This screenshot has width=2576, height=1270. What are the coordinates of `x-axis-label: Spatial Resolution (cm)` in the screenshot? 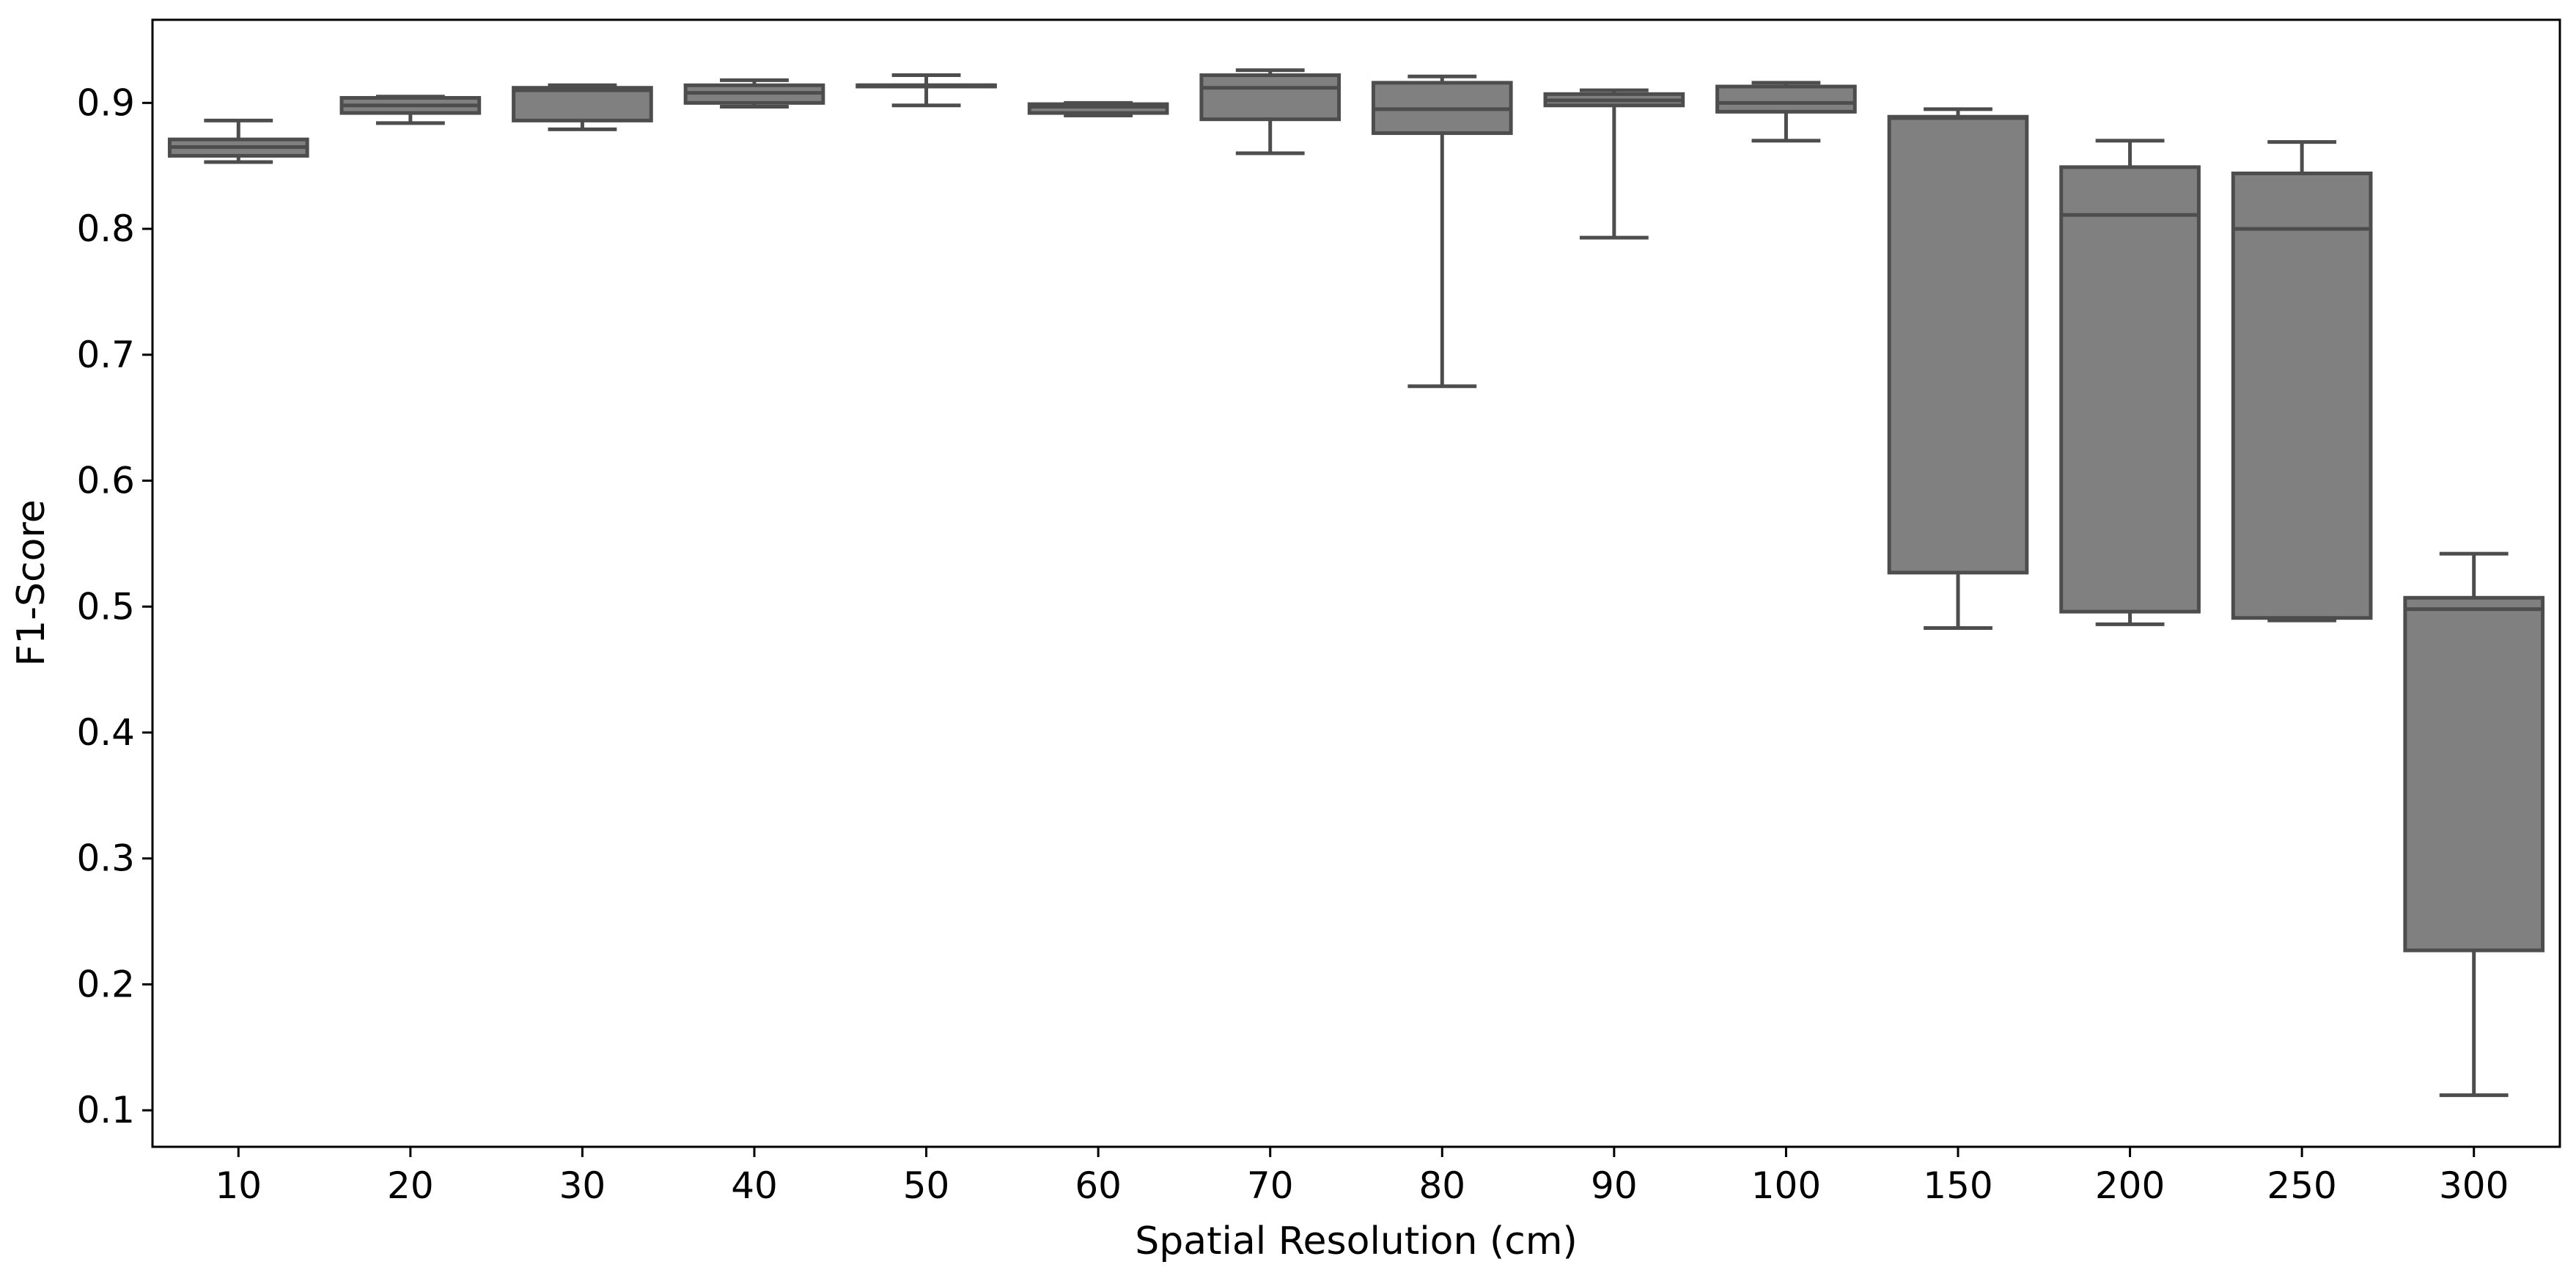 It's located at (1356, 1241).